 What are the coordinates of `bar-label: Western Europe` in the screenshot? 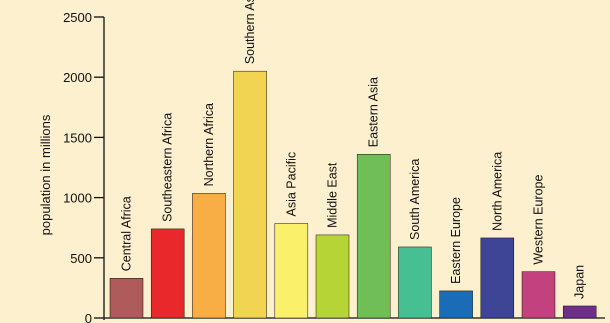 It's located at (539, 220).